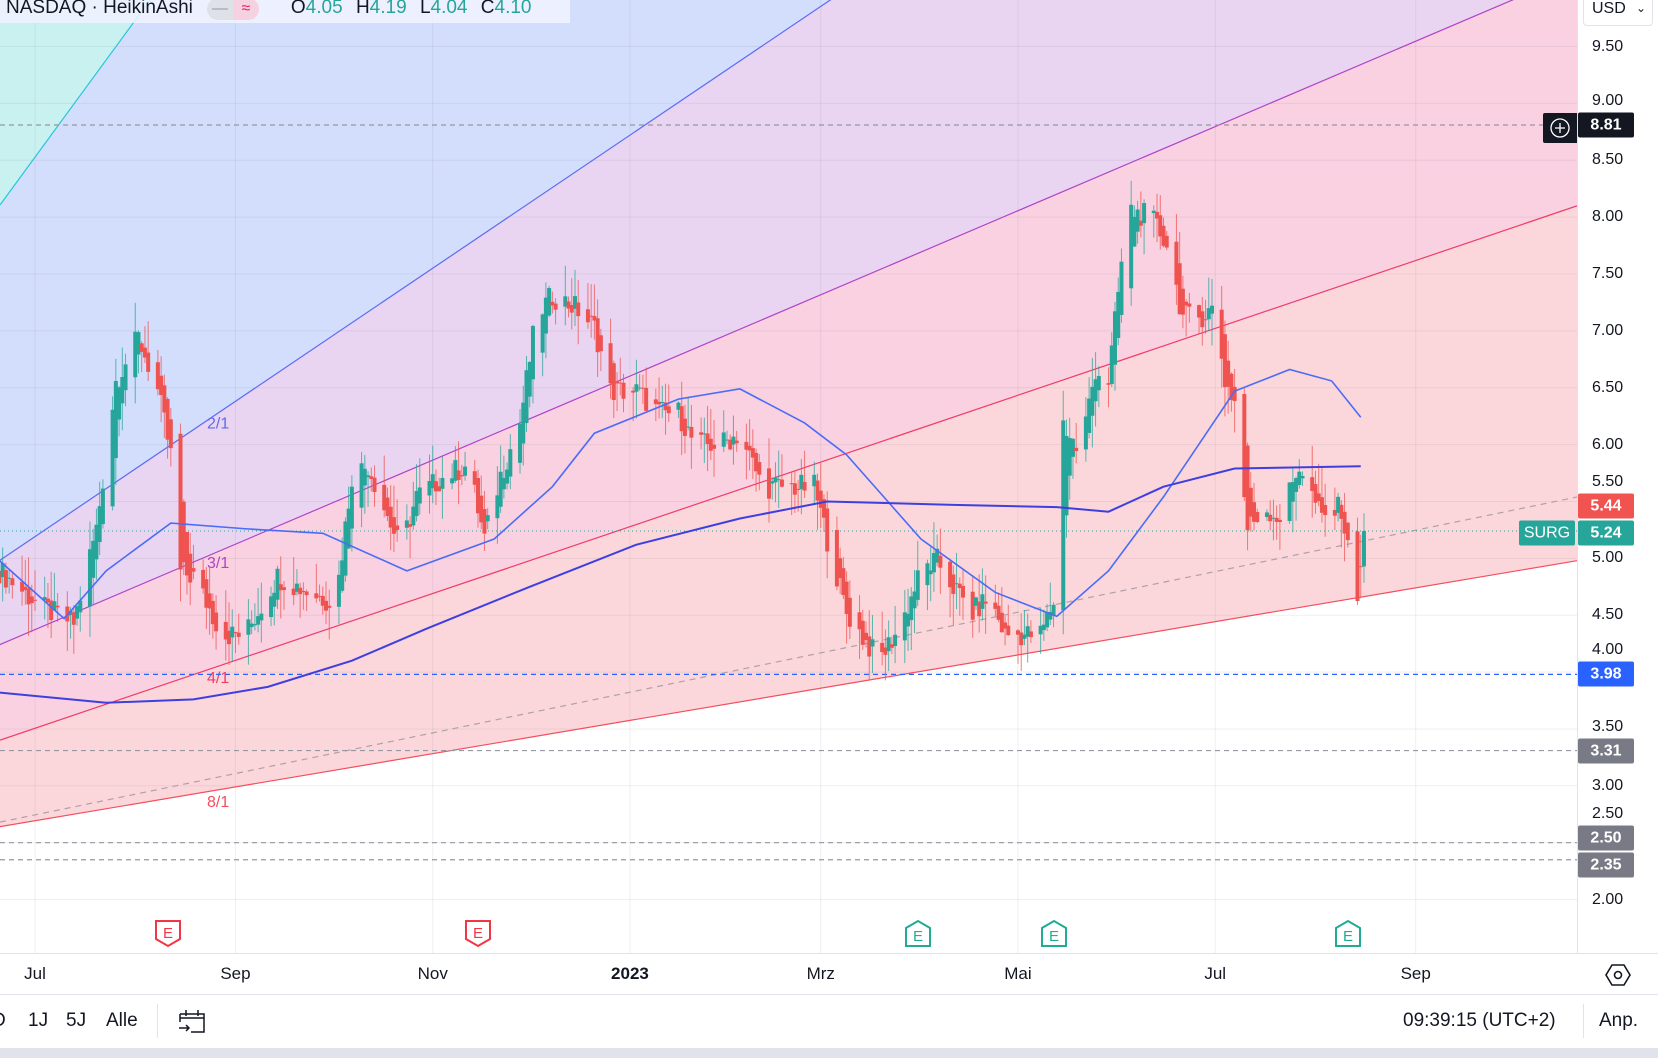 The image size is (1658, 1058). I want to click on chevron-down-icon: ⌄, so click(1640, 8).